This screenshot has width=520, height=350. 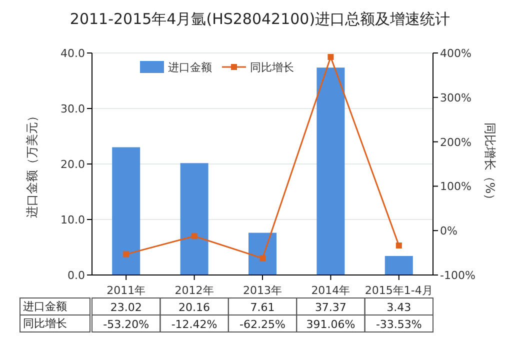 I want to click on chart-title: 2011-2015年4月氩(HS28042100)进口总额及增速统计, so click(x=260, y=19).